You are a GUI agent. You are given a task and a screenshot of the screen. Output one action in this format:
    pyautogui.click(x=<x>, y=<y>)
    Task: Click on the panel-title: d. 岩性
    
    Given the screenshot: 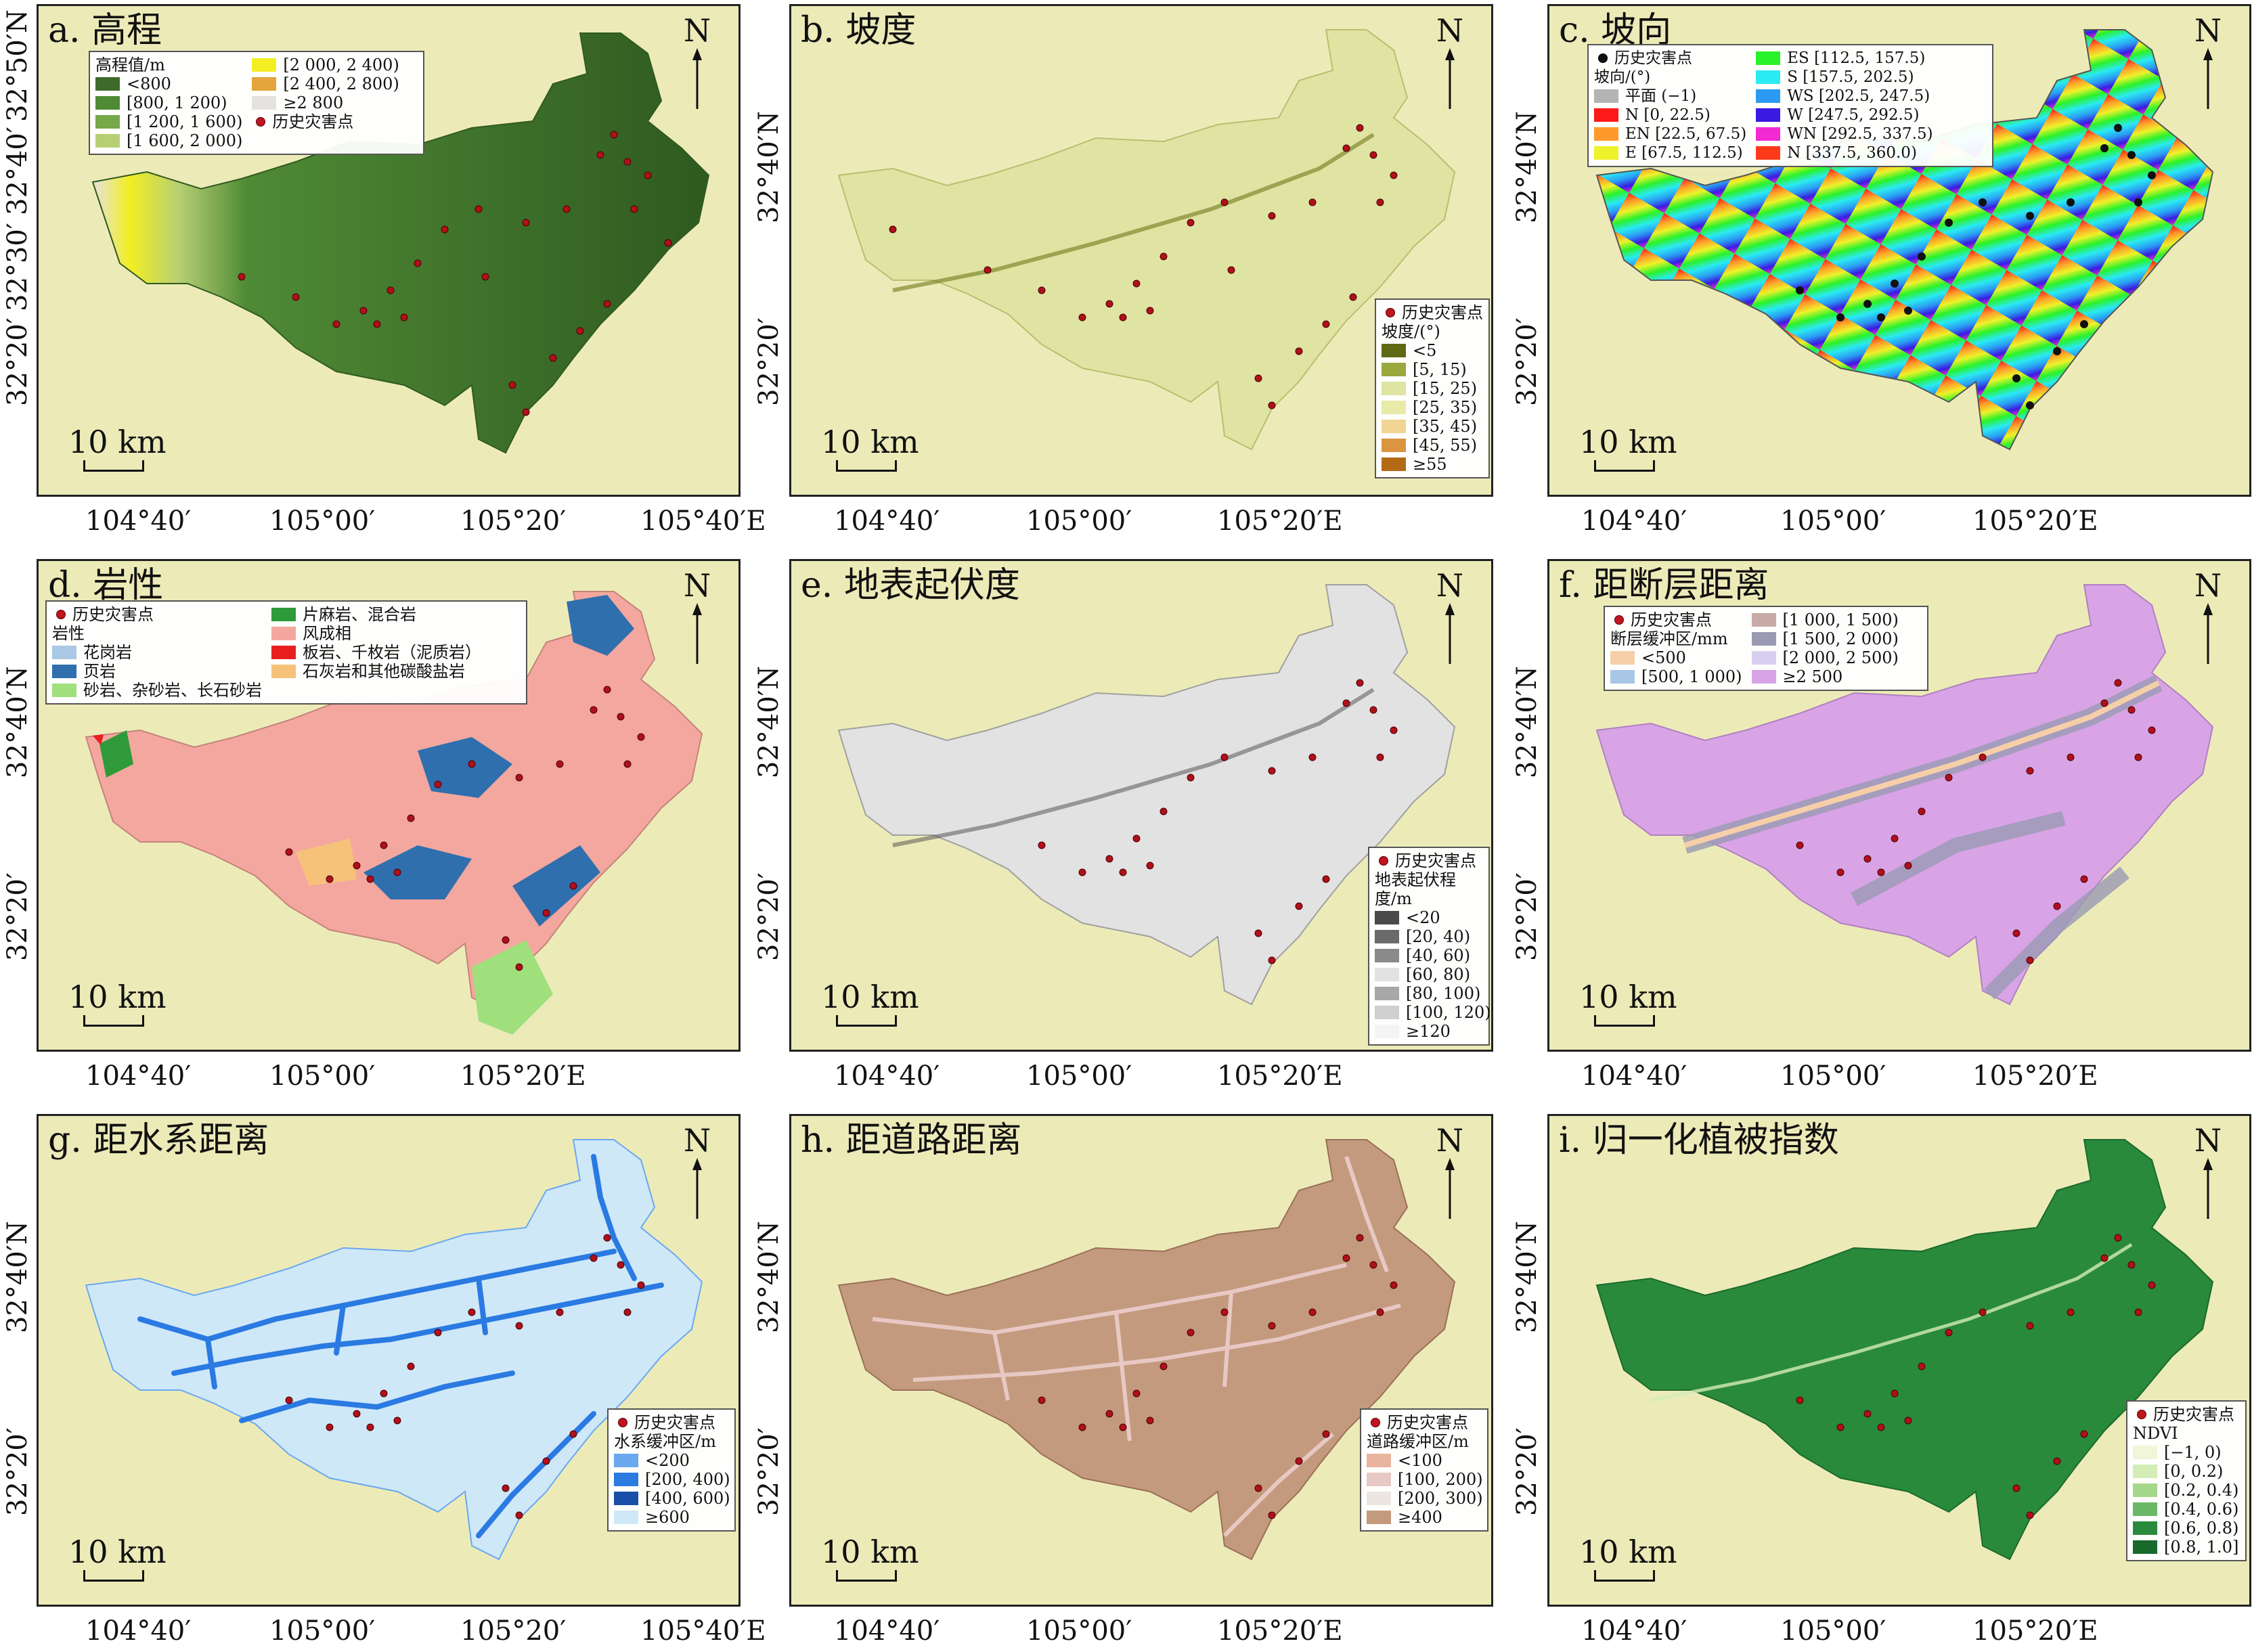 What is the action you would take?
    pyautogui.click(x=106, y=585)
    